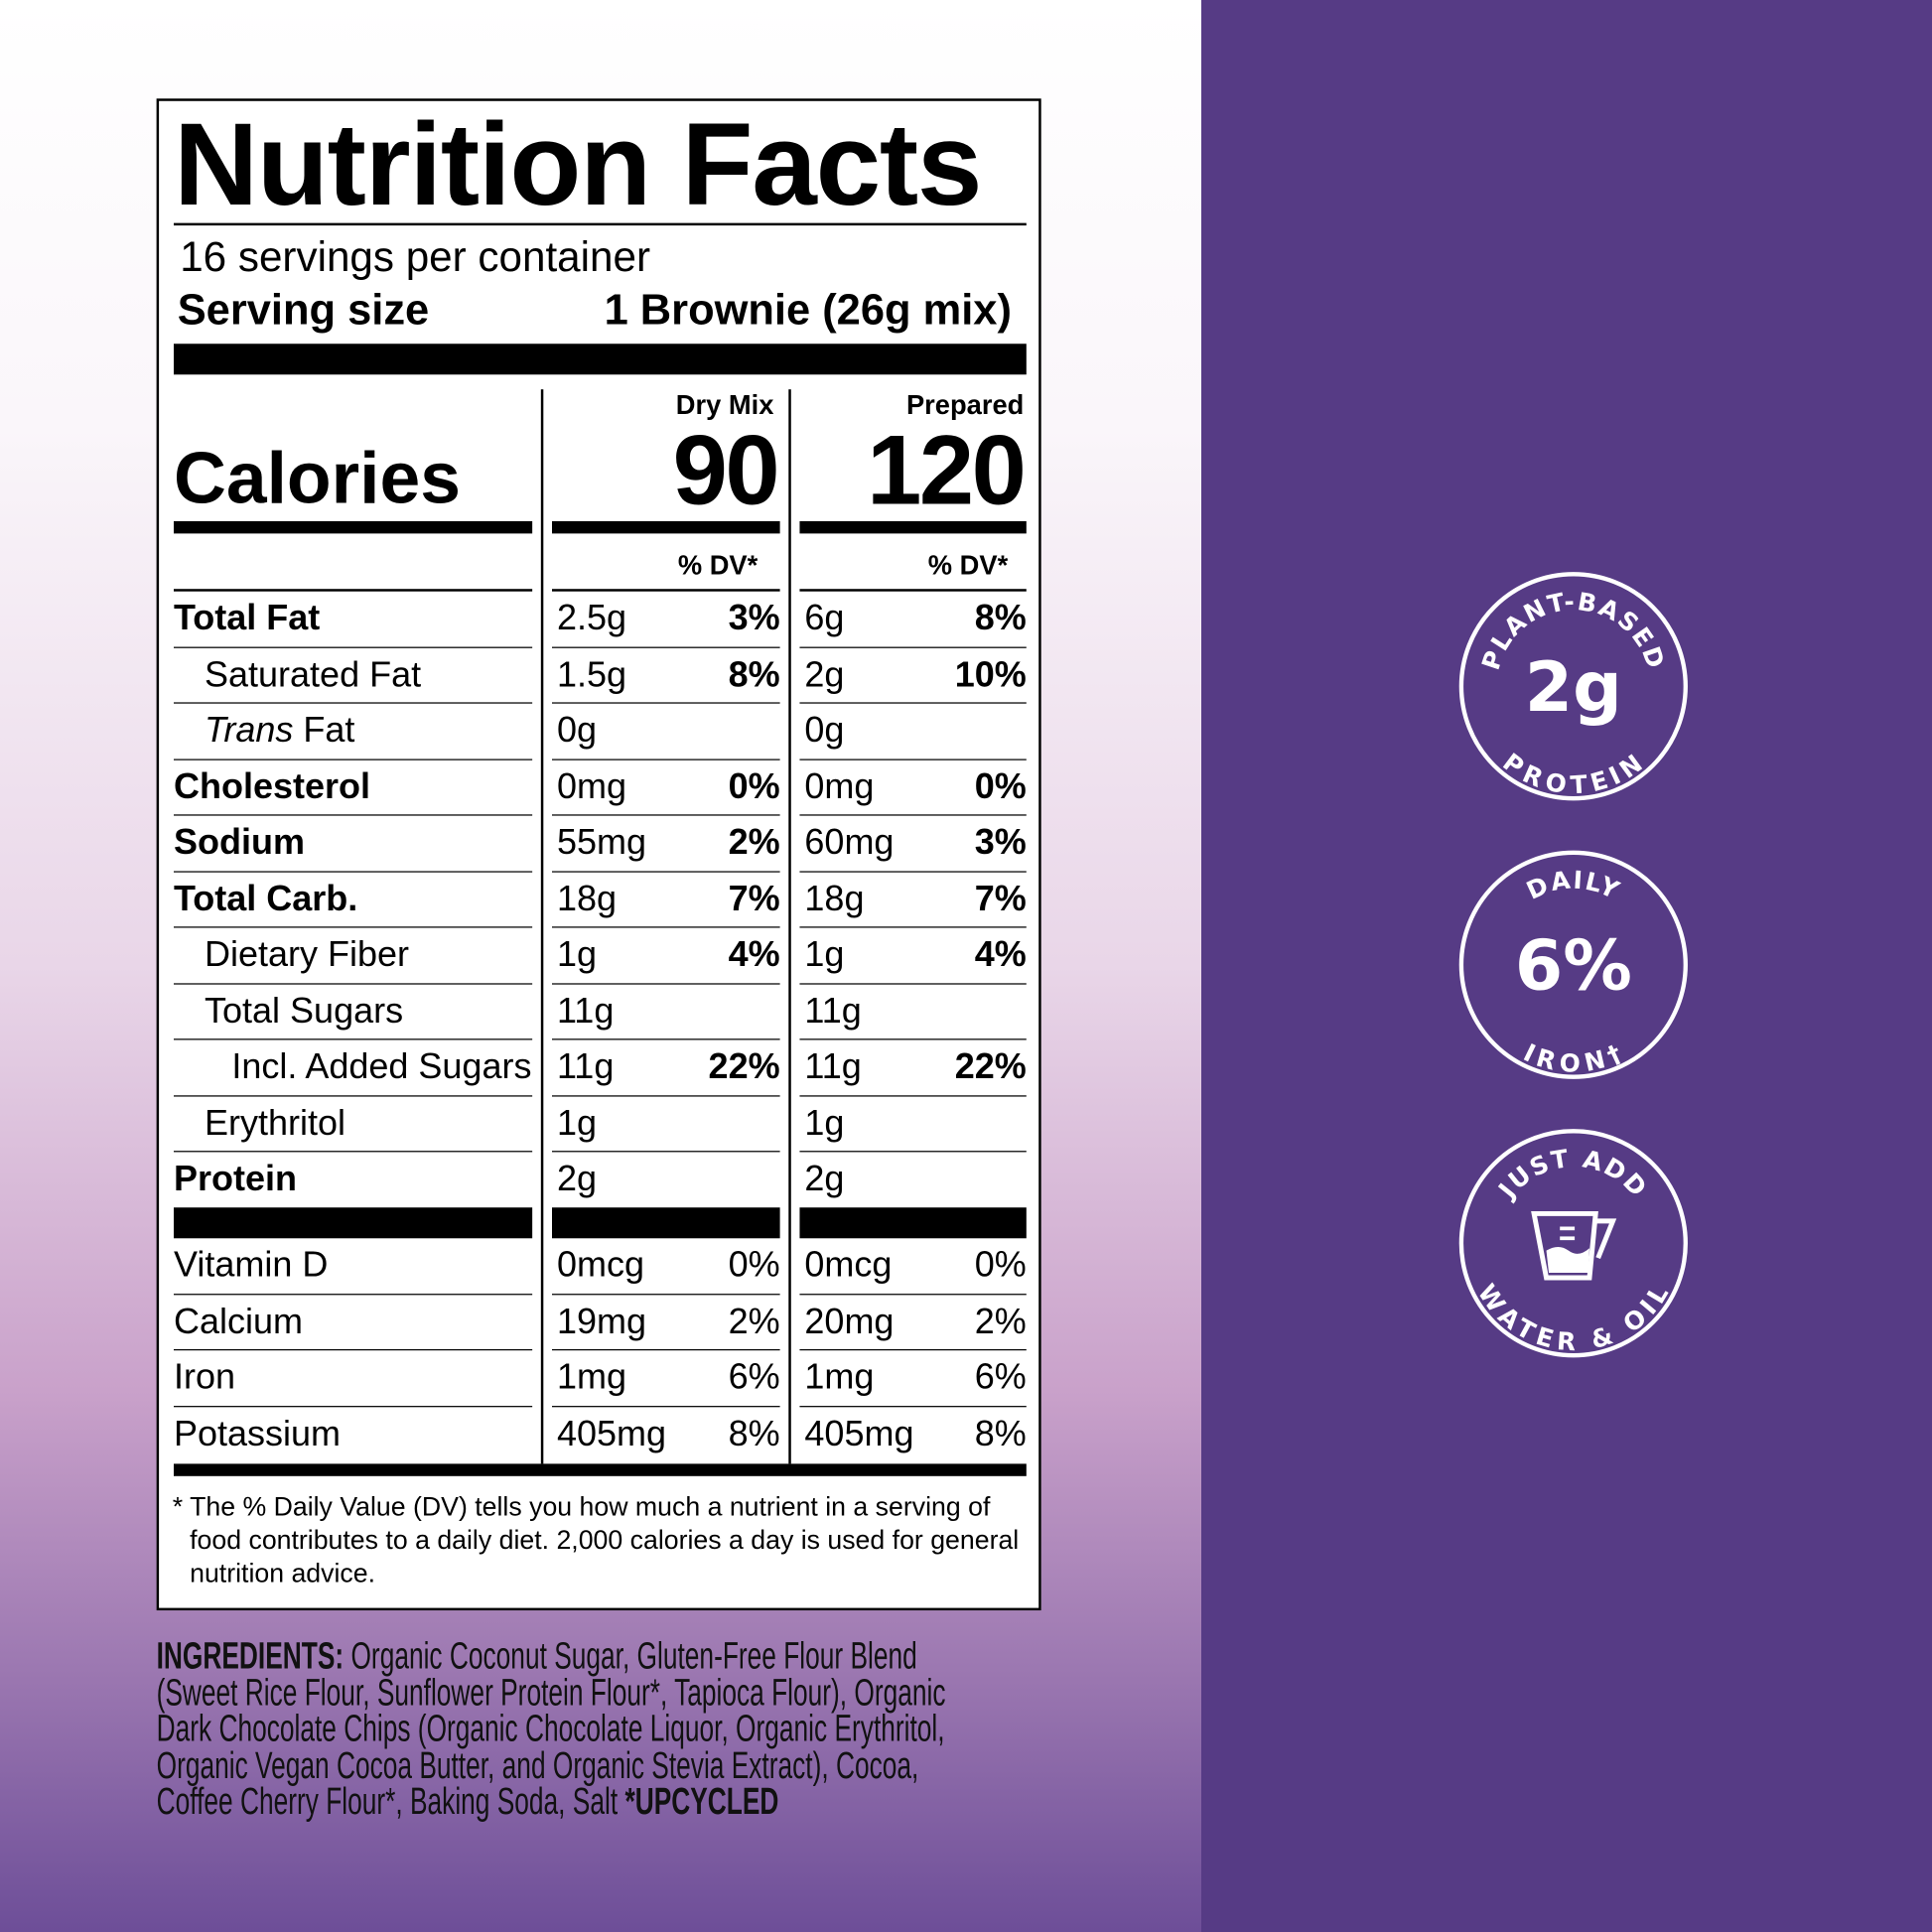 The image size is (1932, 1932). Describe the element at coordinates (991, 675) in the screenshot. I see `prepared-daily-value: 10%` at that location.